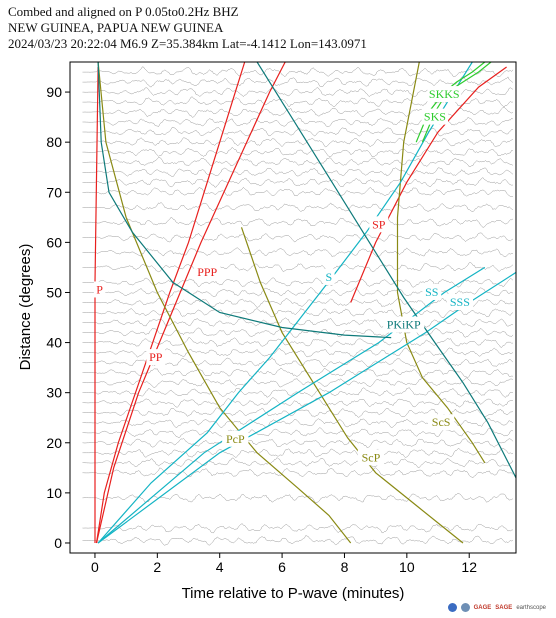 This screenshot has width=556, height=618. I want to click on phase-label-scs: ScS, so click(441, 422).